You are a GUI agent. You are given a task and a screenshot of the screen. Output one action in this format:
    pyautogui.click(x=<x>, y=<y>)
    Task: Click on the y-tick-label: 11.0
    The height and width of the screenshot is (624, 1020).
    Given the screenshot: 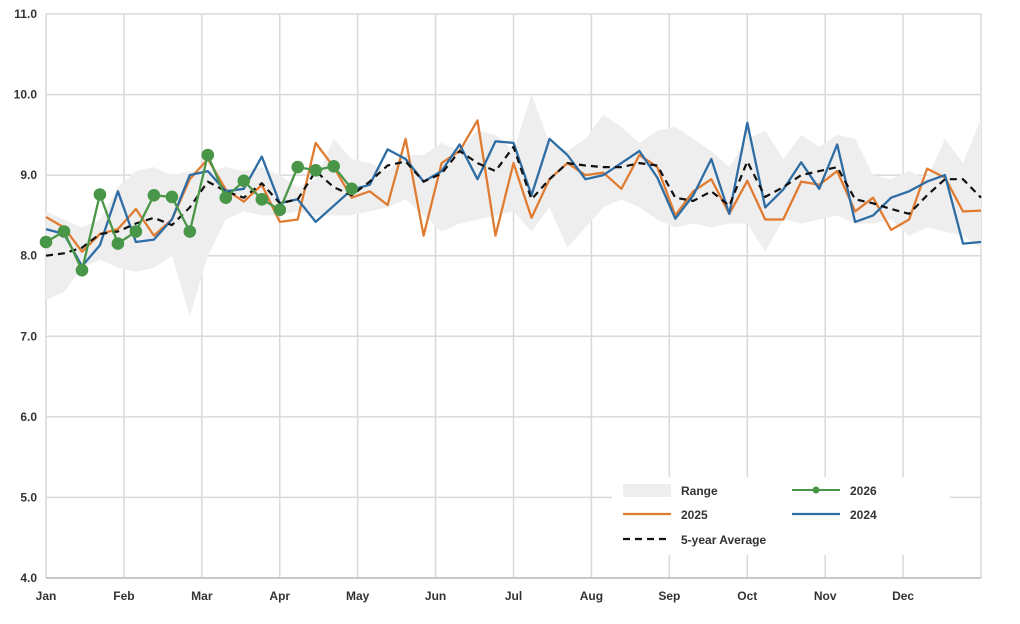 What is the action you would take?
    pyautogui.click(x=25, y=14)
    